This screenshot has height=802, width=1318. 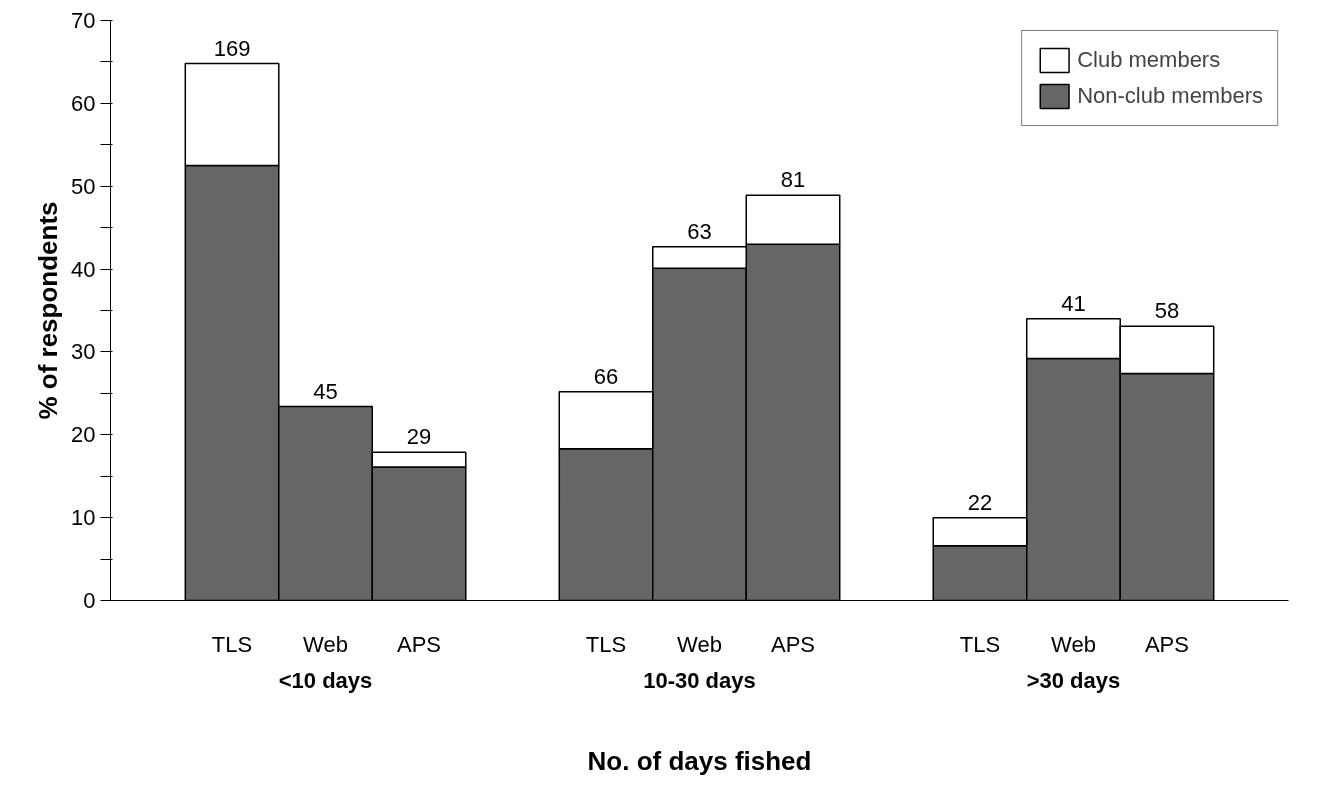 What do you see at coordinates (606, 376) in the screenshot?
I see `annotation: 66` at bounding box center [606, 376].